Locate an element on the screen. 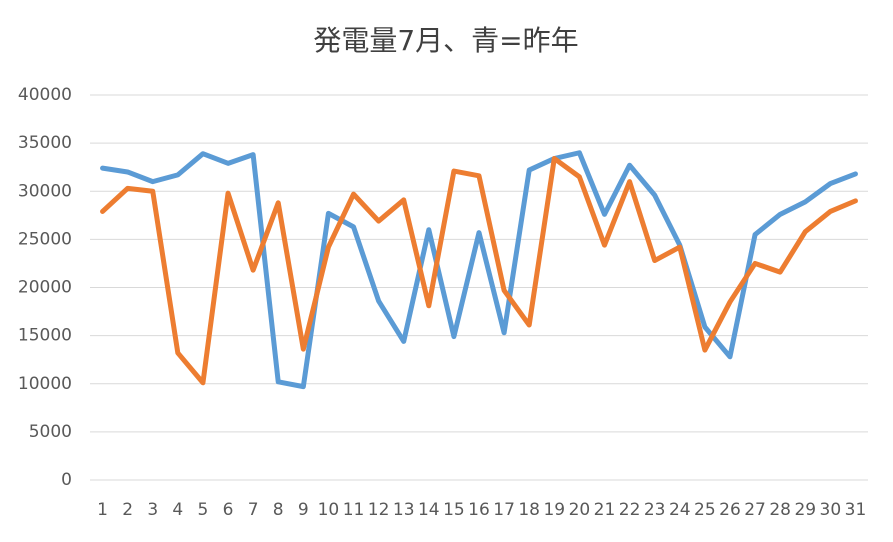 This screenshot has width=893, height=542. y-tick-label: 0 is located at coordinates (66, 480).